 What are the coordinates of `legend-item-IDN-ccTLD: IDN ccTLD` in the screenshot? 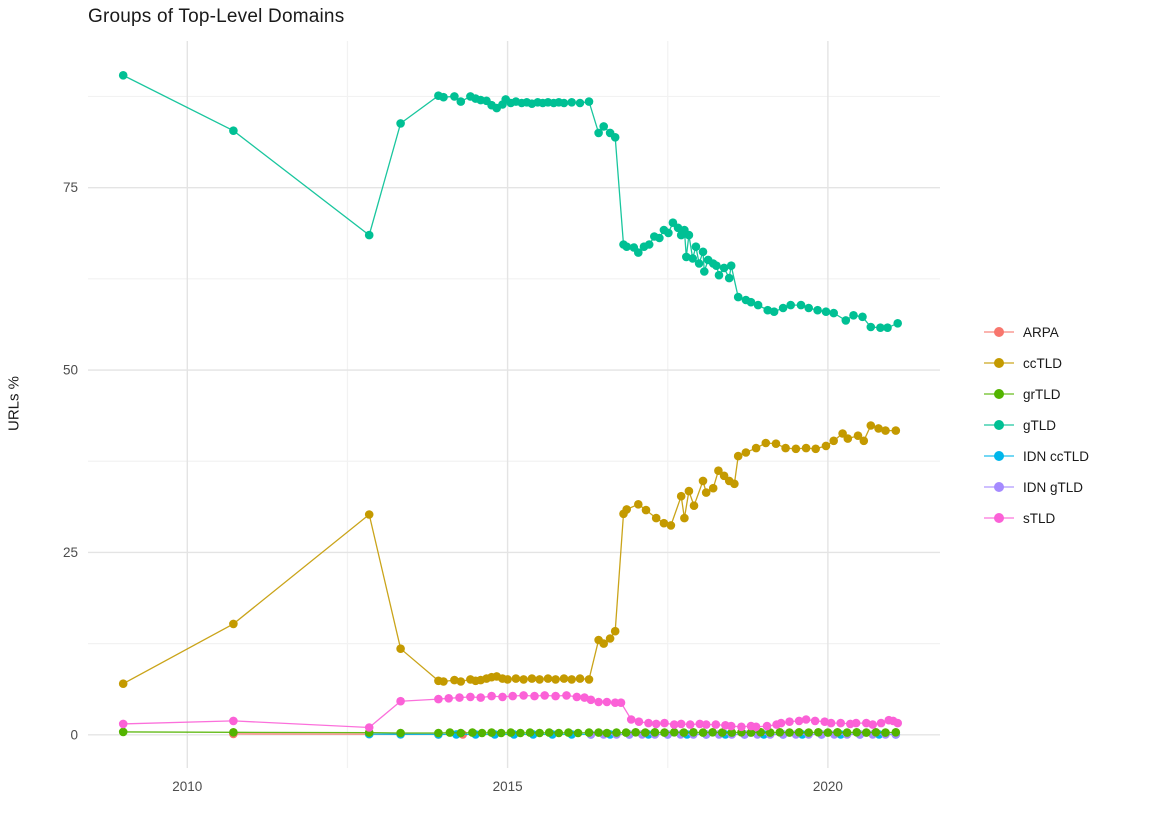 It's located at (1036, 456).